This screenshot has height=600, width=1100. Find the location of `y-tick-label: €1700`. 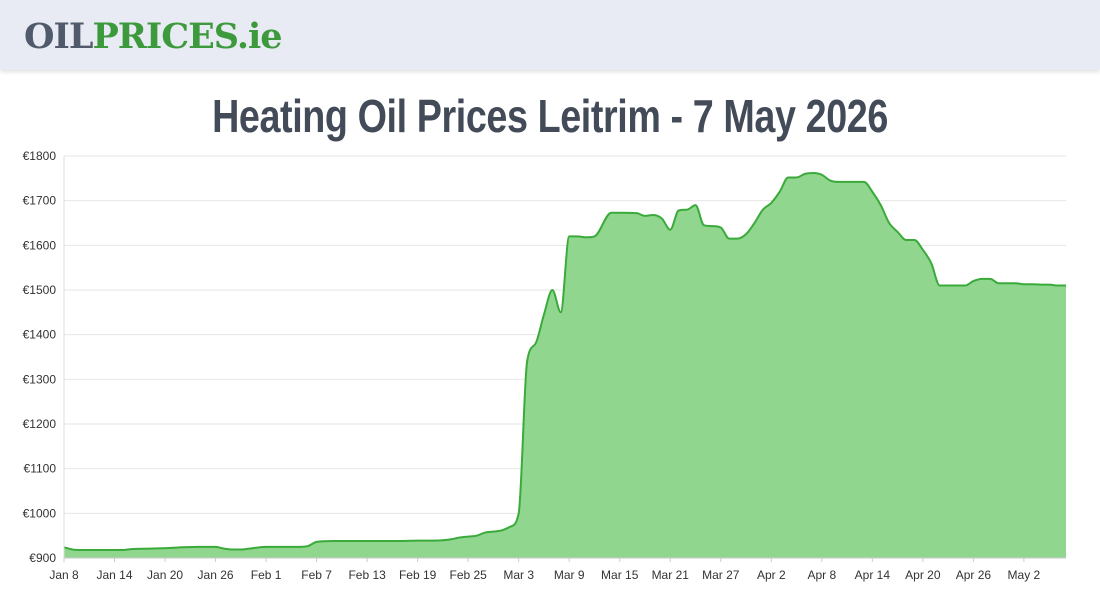

y-tick-label: €1700 is located at coordinates (40, 201).